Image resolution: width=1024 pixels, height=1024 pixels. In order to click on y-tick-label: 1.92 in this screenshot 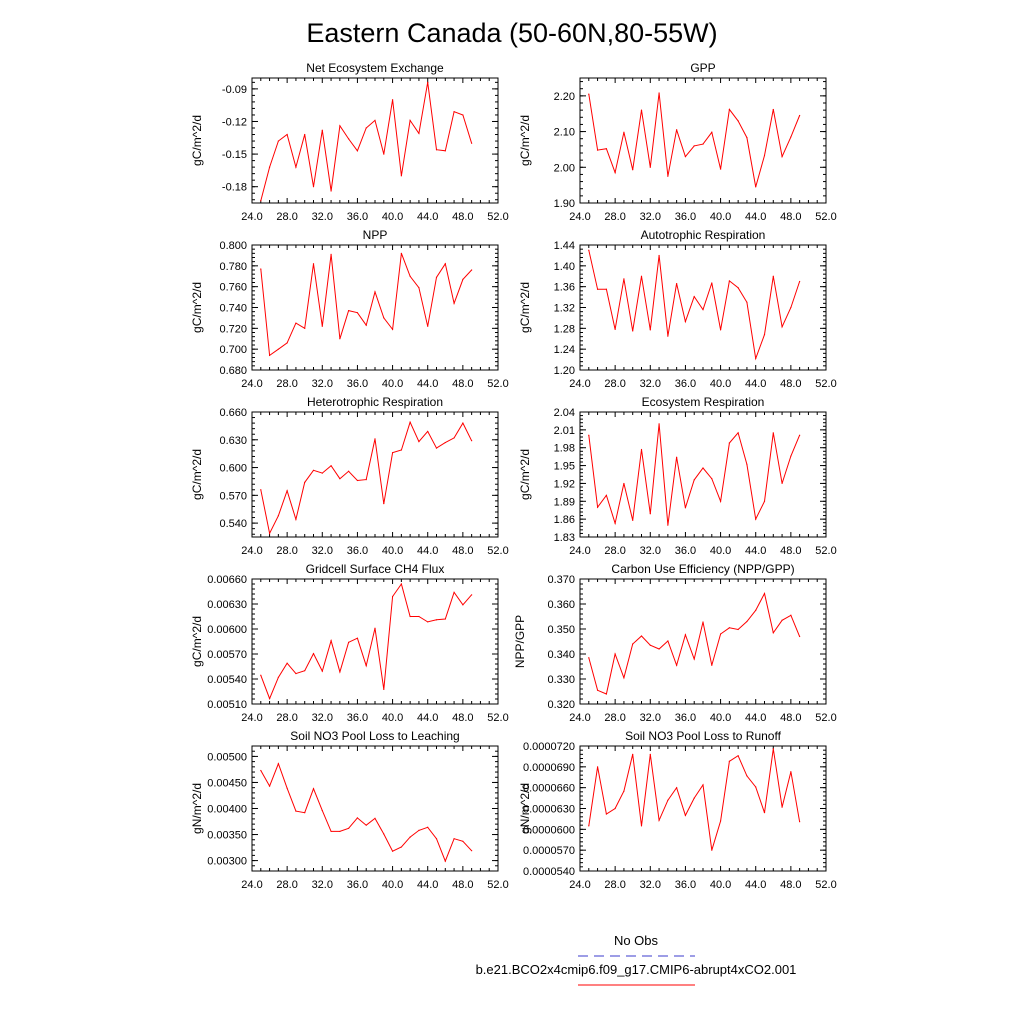, I will do `click(564, 484)`.